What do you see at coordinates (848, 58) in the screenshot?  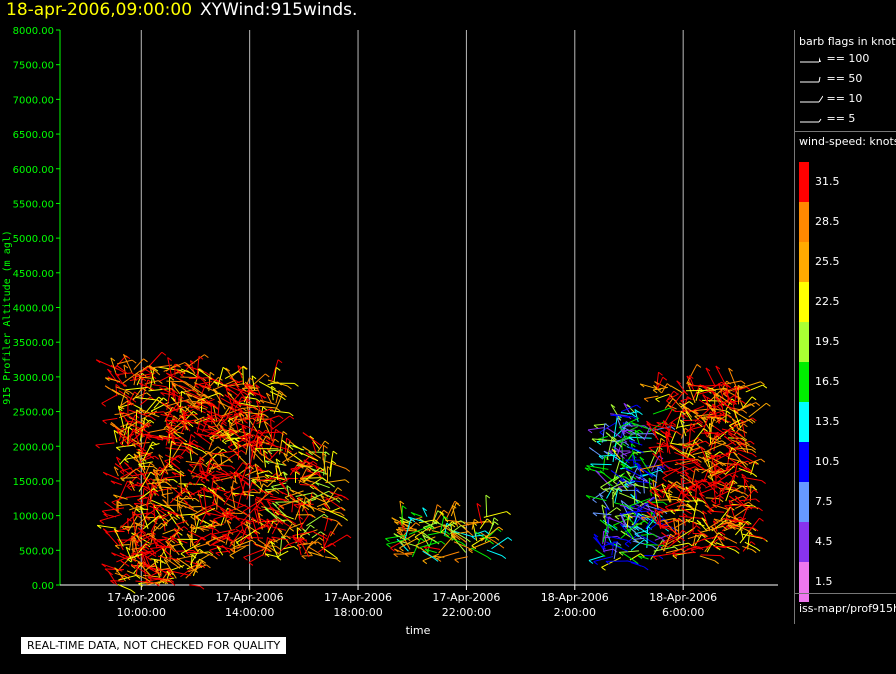 I see `barb-legend-label: == 100` at bounding box center [848, 58].